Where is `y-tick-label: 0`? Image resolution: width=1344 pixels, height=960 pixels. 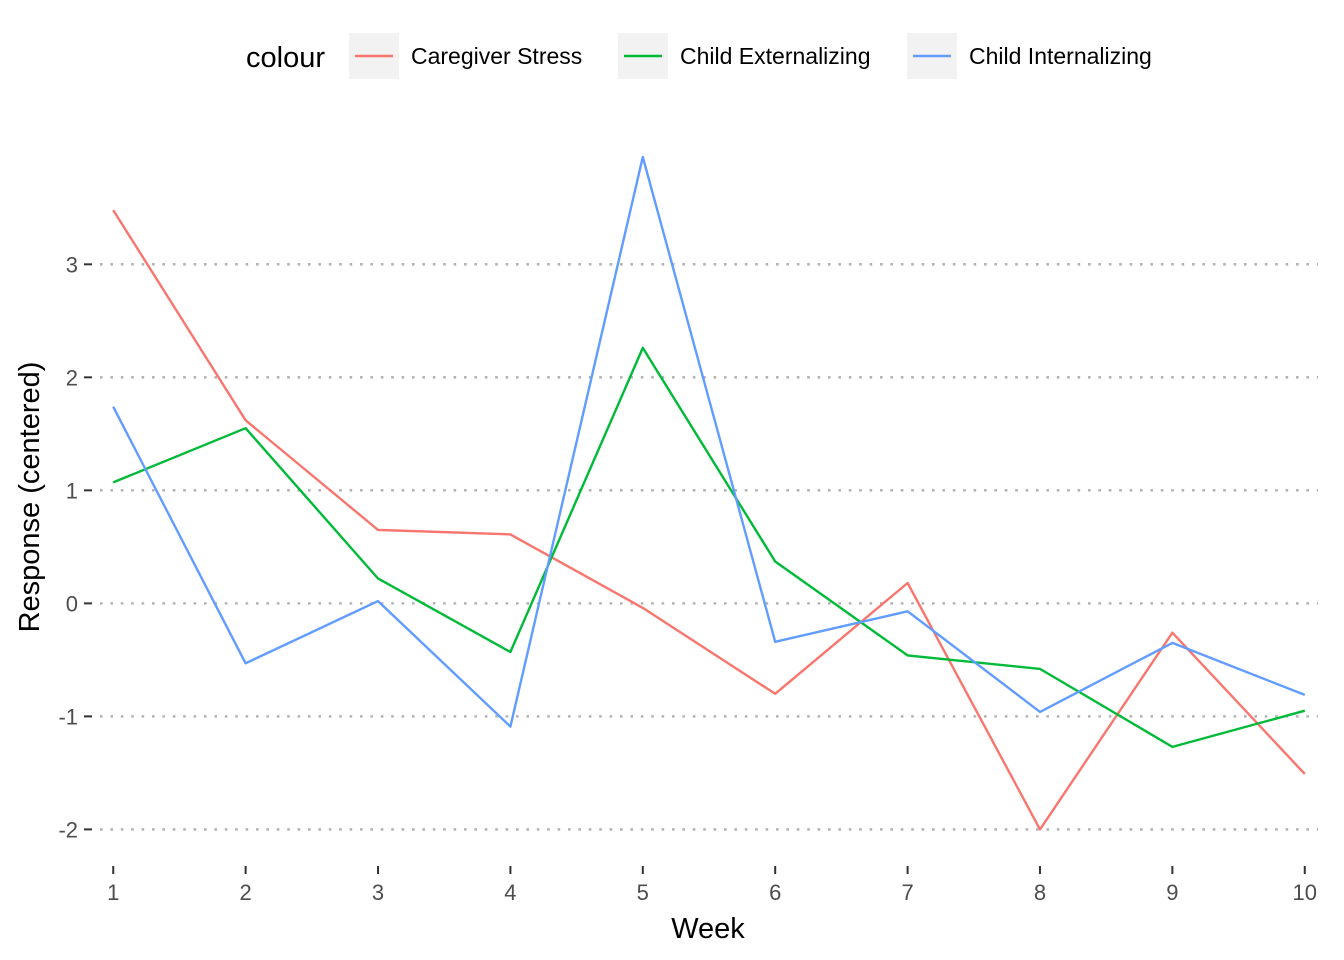
y-tick-label: 0 is located at coordinates (72, 603).